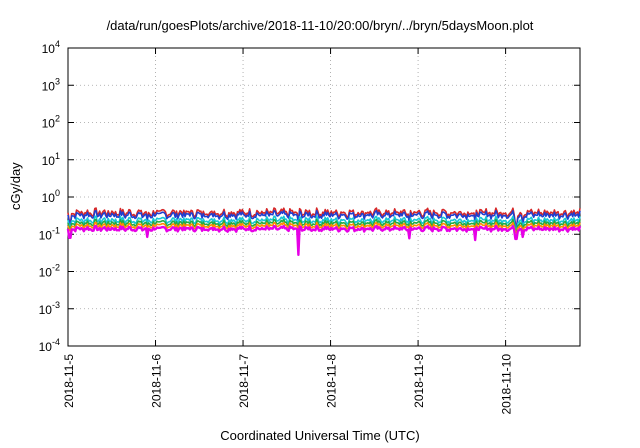  What do you see at coordinates (49, 345) in the screenshot?
I see `y-tick-label: 10⁻⁴` at bounding box center [49, 345].